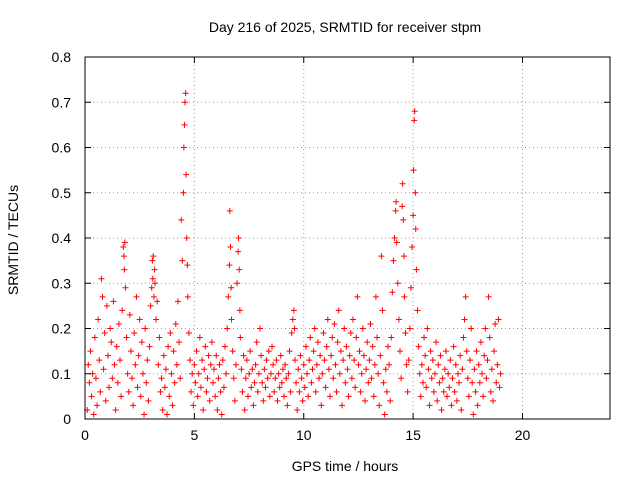 The image size is (640, 480). Describe the element at coordinates (62, 193) in the screenshot. I see `y-tick-label: 0.5` at that location.